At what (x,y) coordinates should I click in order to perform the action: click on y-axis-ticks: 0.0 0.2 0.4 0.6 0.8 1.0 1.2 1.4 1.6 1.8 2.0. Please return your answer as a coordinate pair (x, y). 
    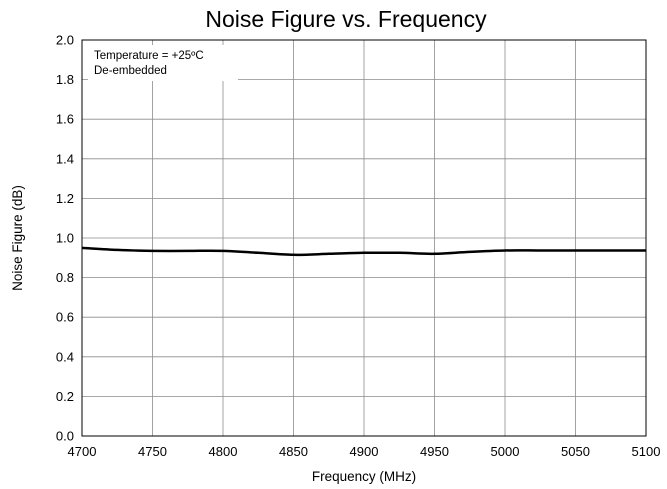
    Looking at the image, I should click on (65, 238).